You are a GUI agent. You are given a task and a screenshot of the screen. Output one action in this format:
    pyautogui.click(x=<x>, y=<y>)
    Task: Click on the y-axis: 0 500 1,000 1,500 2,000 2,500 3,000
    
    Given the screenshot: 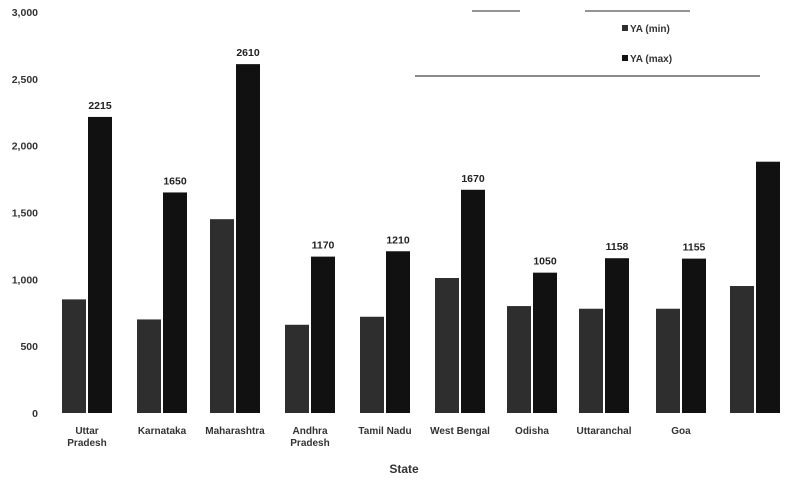 What is the action you would take?
    pyautogui.click(x=25, y=213)
    